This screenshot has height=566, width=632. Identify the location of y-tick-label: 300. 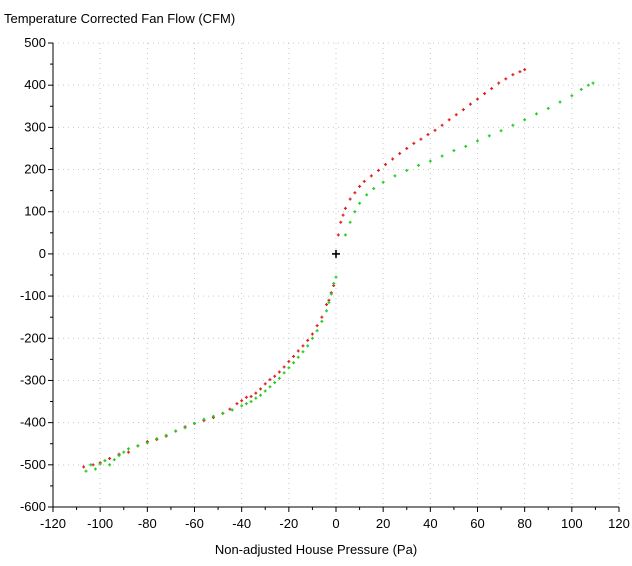
(35, 126).